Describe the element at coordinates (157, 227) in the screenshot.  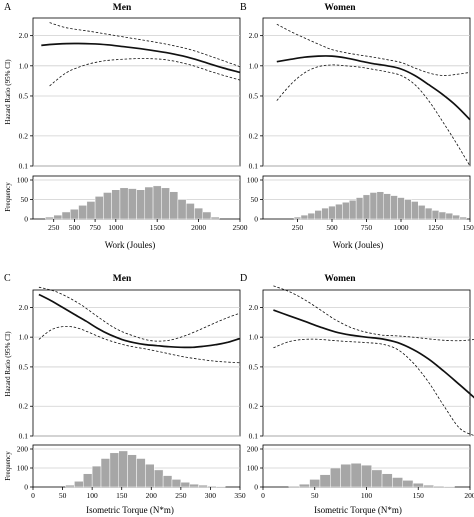
I see `x-tick-label: 1500` at that location.